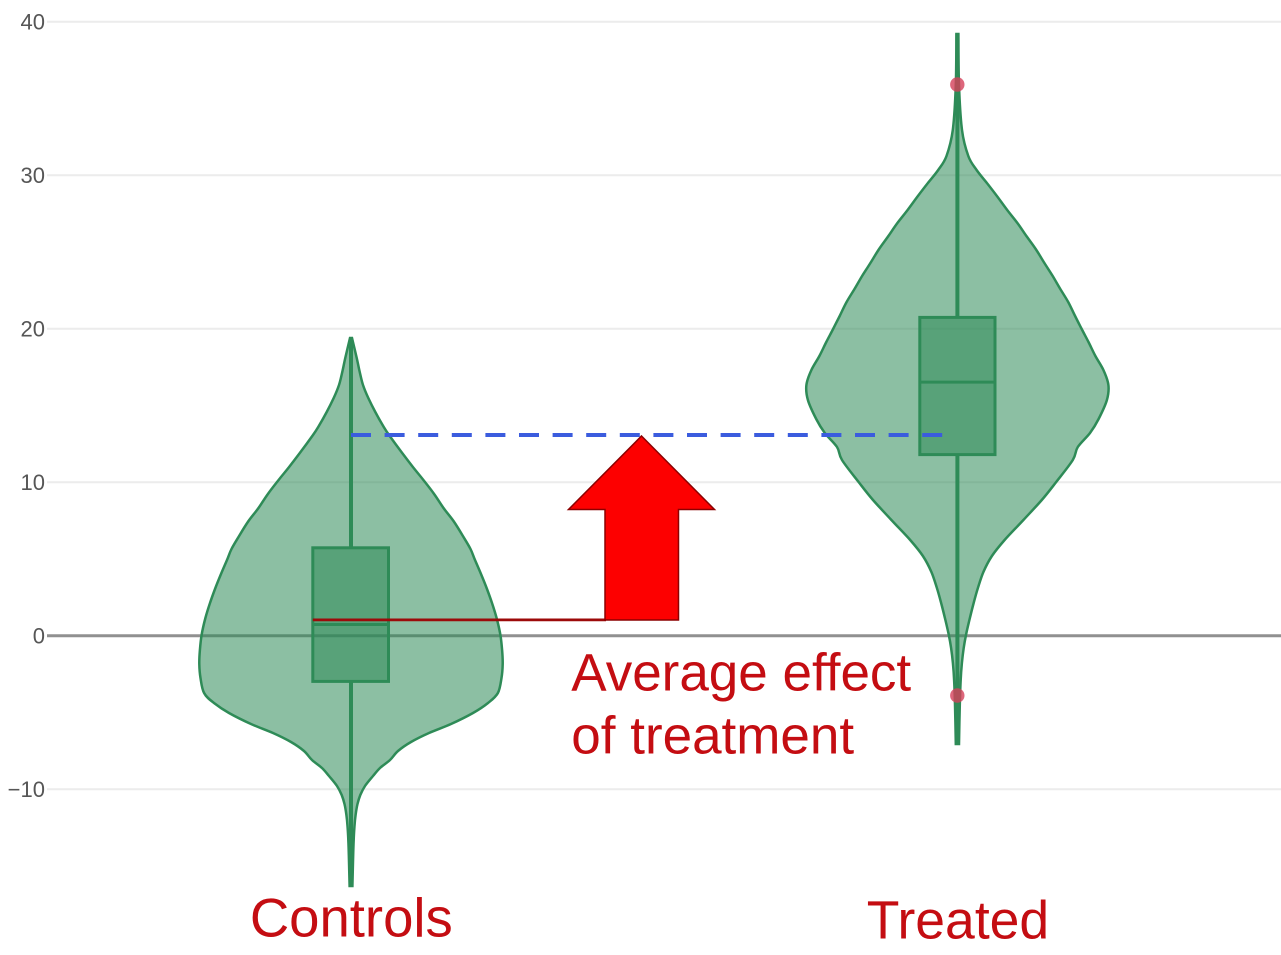  What do you see at coordinates (712, 735) in the screenshot?
I see `svg-text: of treatment` at bounding box center [712, 735].